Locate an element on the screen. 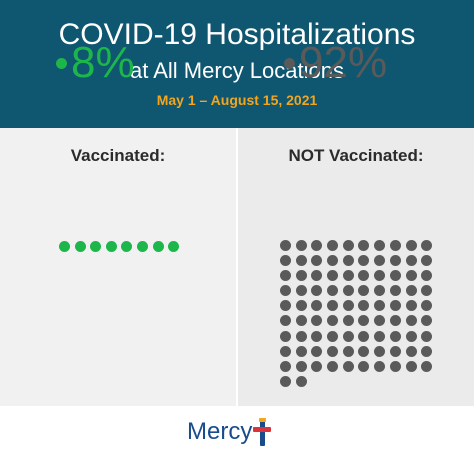  date-range: May 1 – August 15, 2021 is located at coordinates (237, 100).